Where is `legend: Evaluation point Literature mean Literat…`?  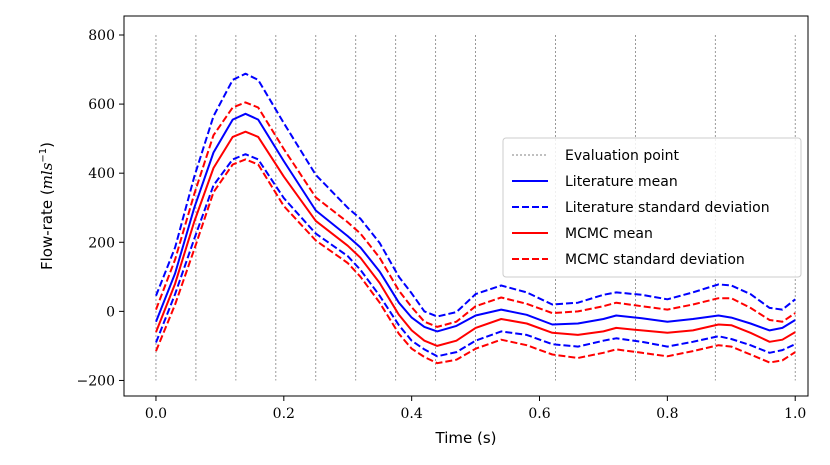 legend: Evaluation point Literature mean Literat… is located at coordinates (652, 207).